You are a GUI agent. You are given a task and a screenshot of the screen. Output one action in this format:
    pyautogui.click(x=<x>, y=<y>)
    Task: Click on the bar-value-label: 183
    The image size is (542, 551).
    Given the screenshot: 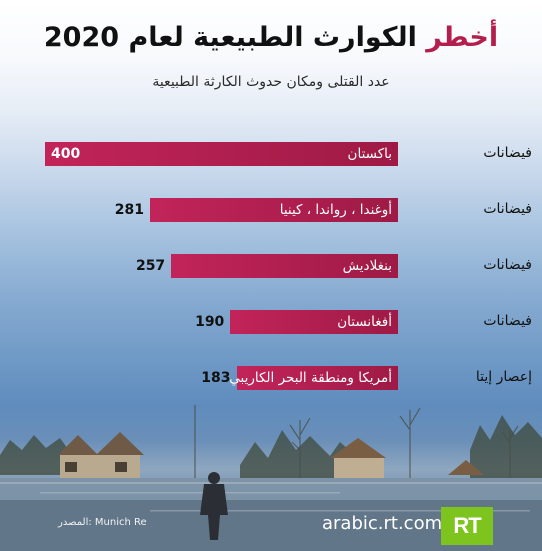 What is the action you would take?
    pyautogui.click(x=216, y=378)
    